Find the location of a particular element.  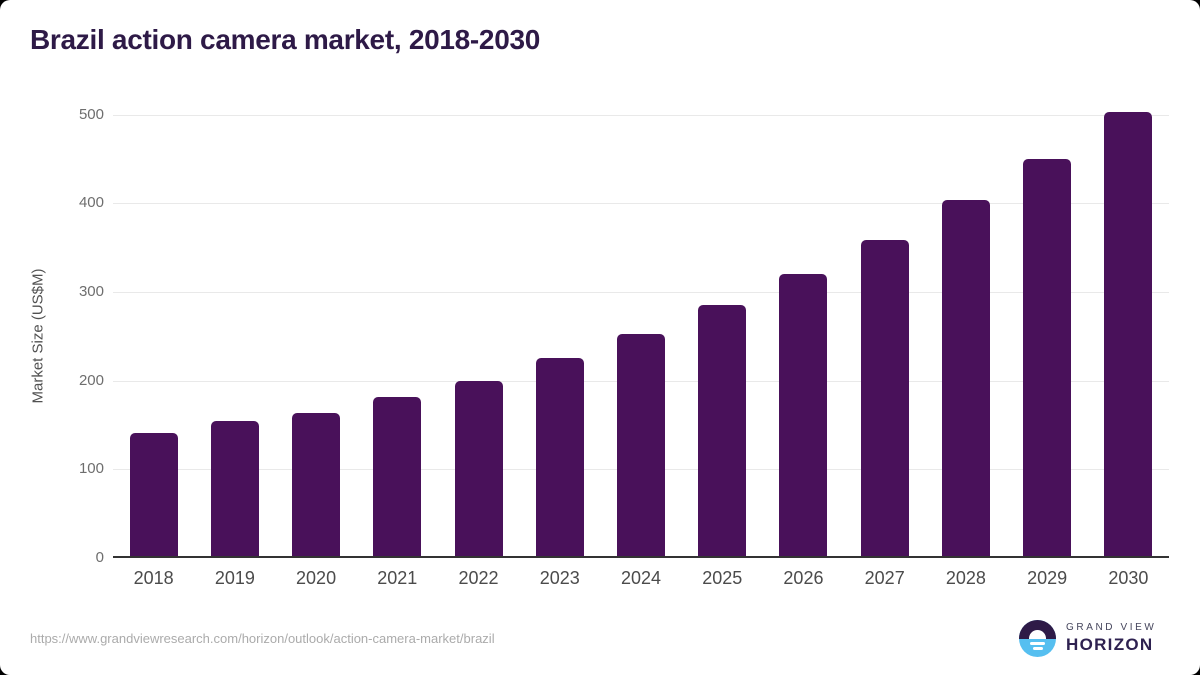

logo-sky-half is located at coordinates (1037, 629).